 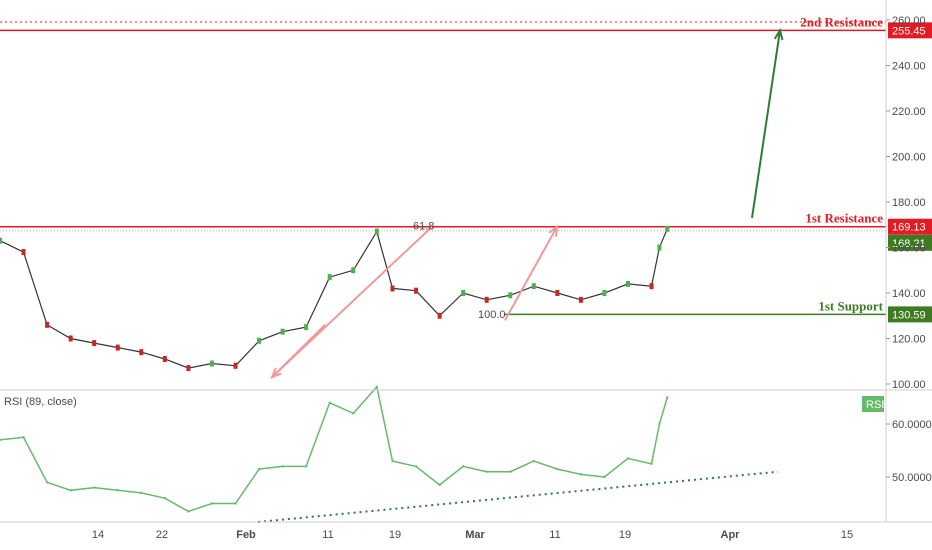 I want to click on level-badge-text: 130.59, so click(x=909, y=315).